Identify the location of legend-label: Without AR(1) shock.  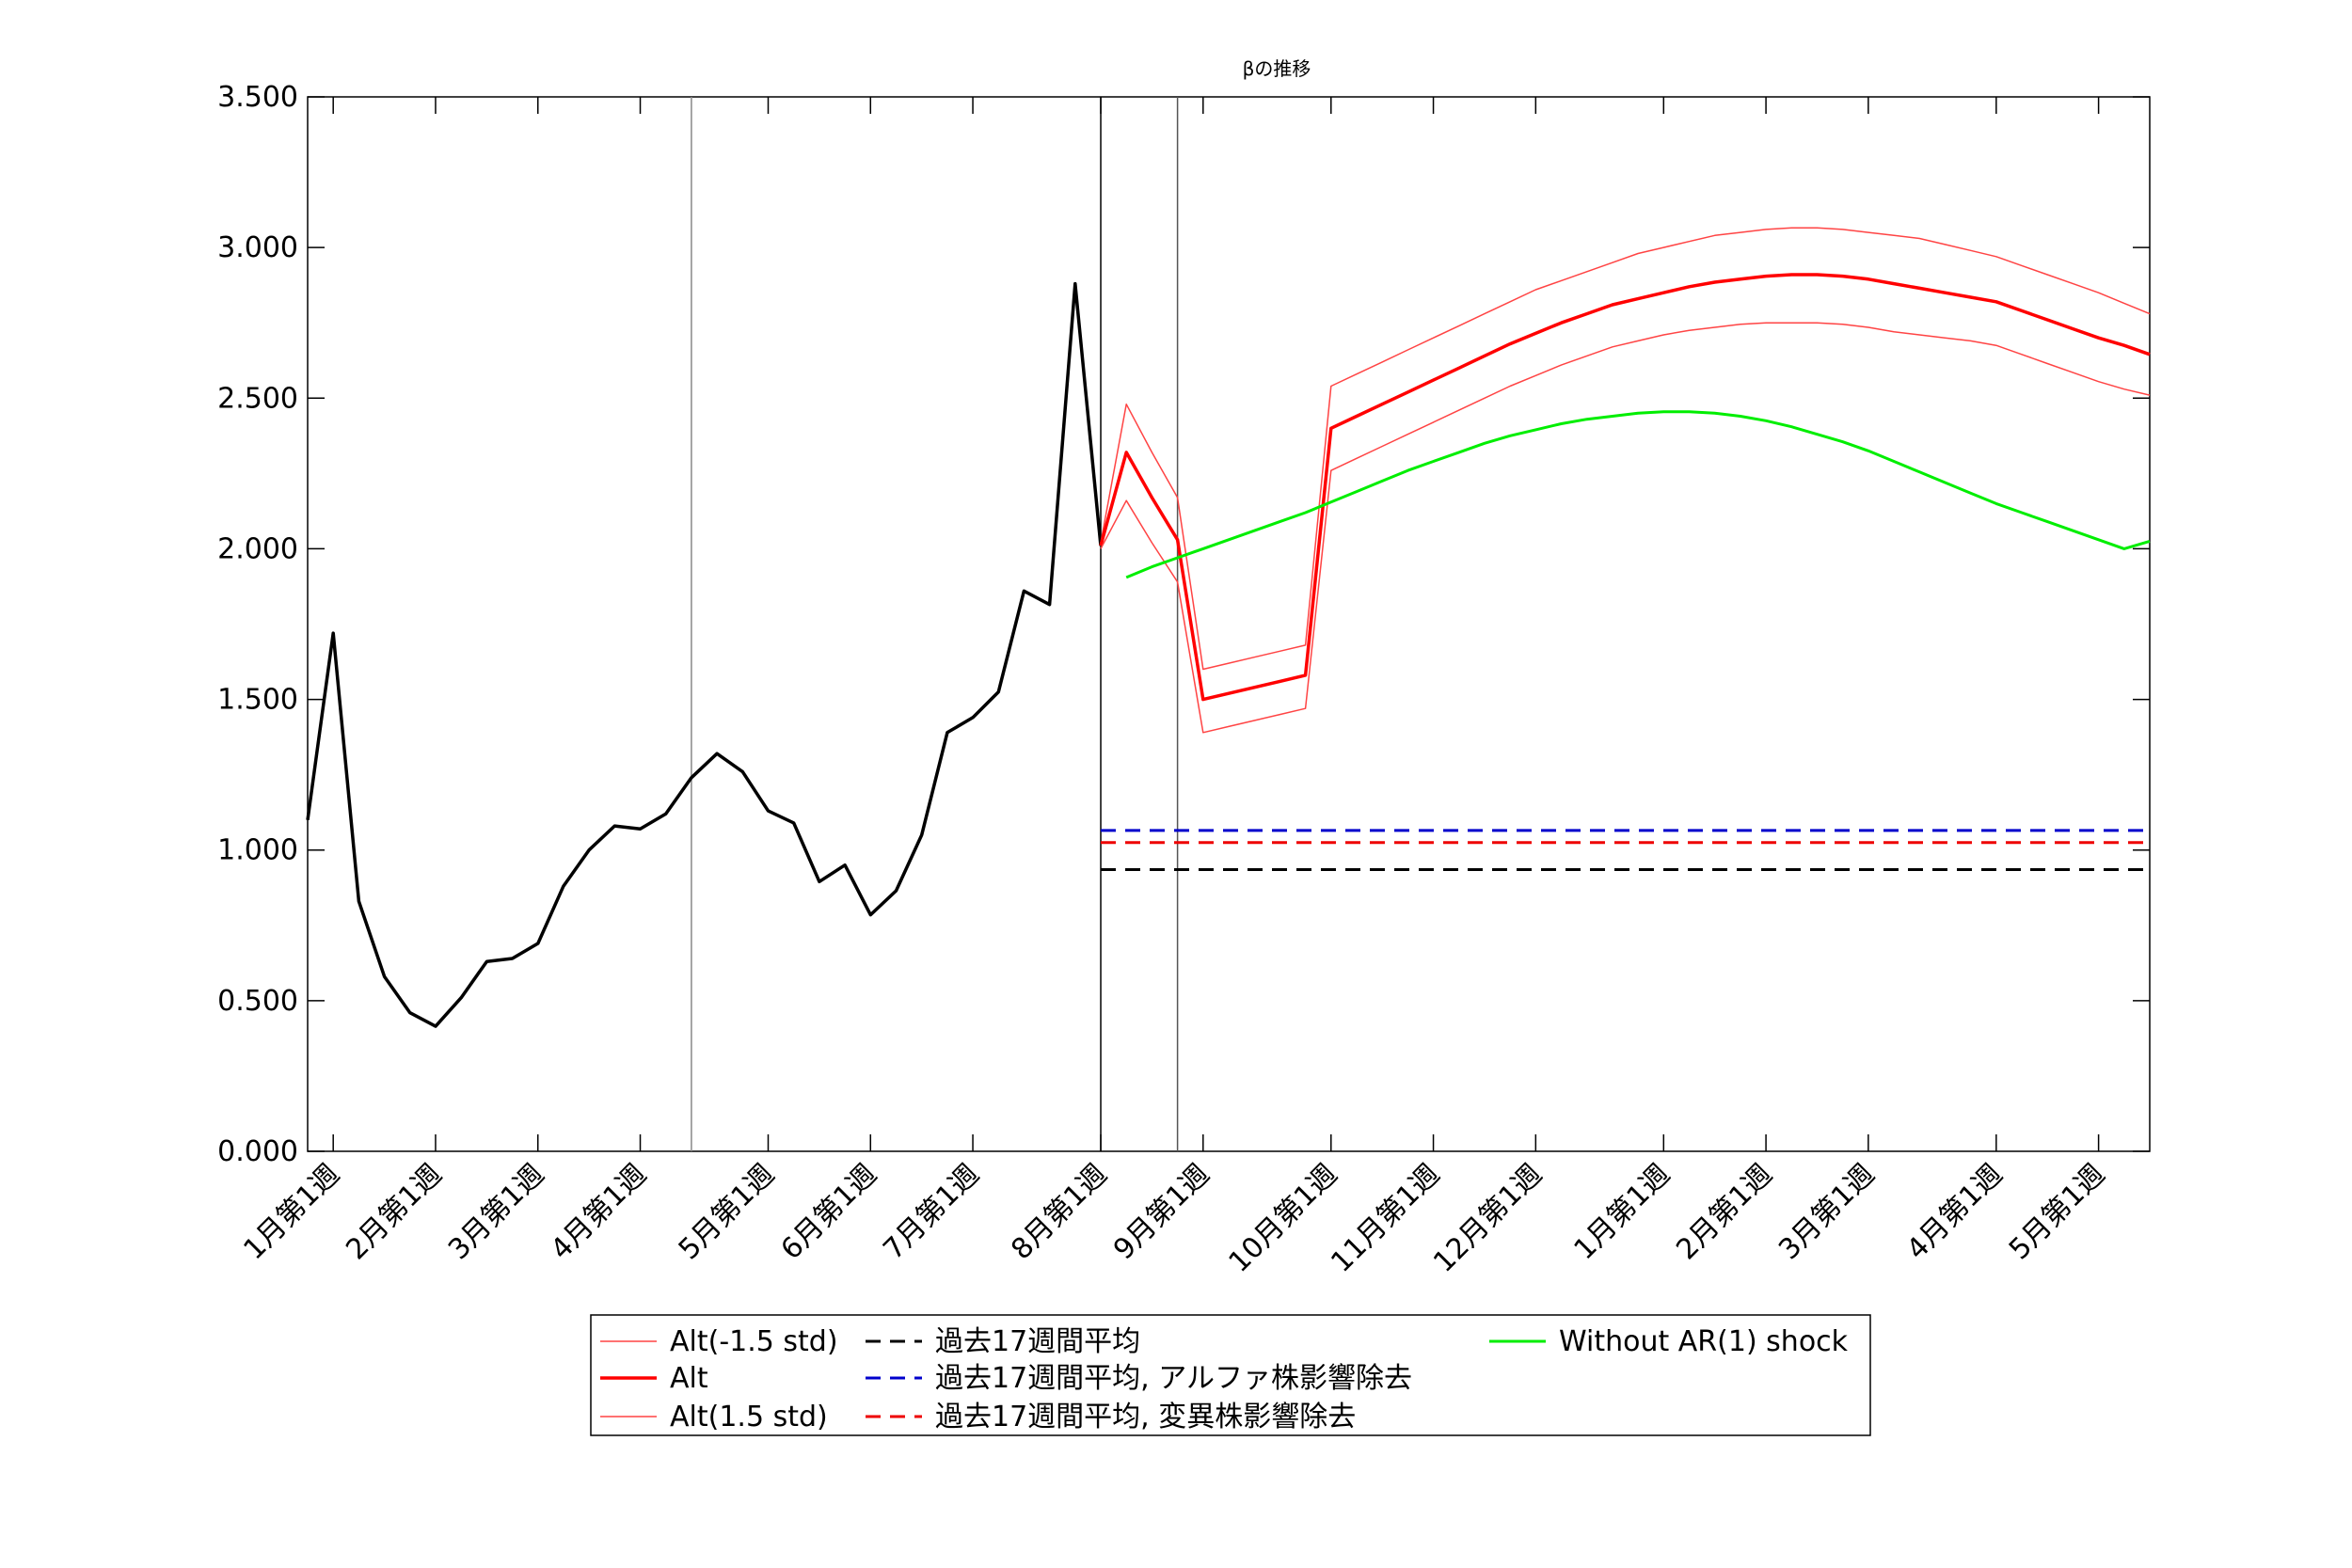
(1704, 1342).